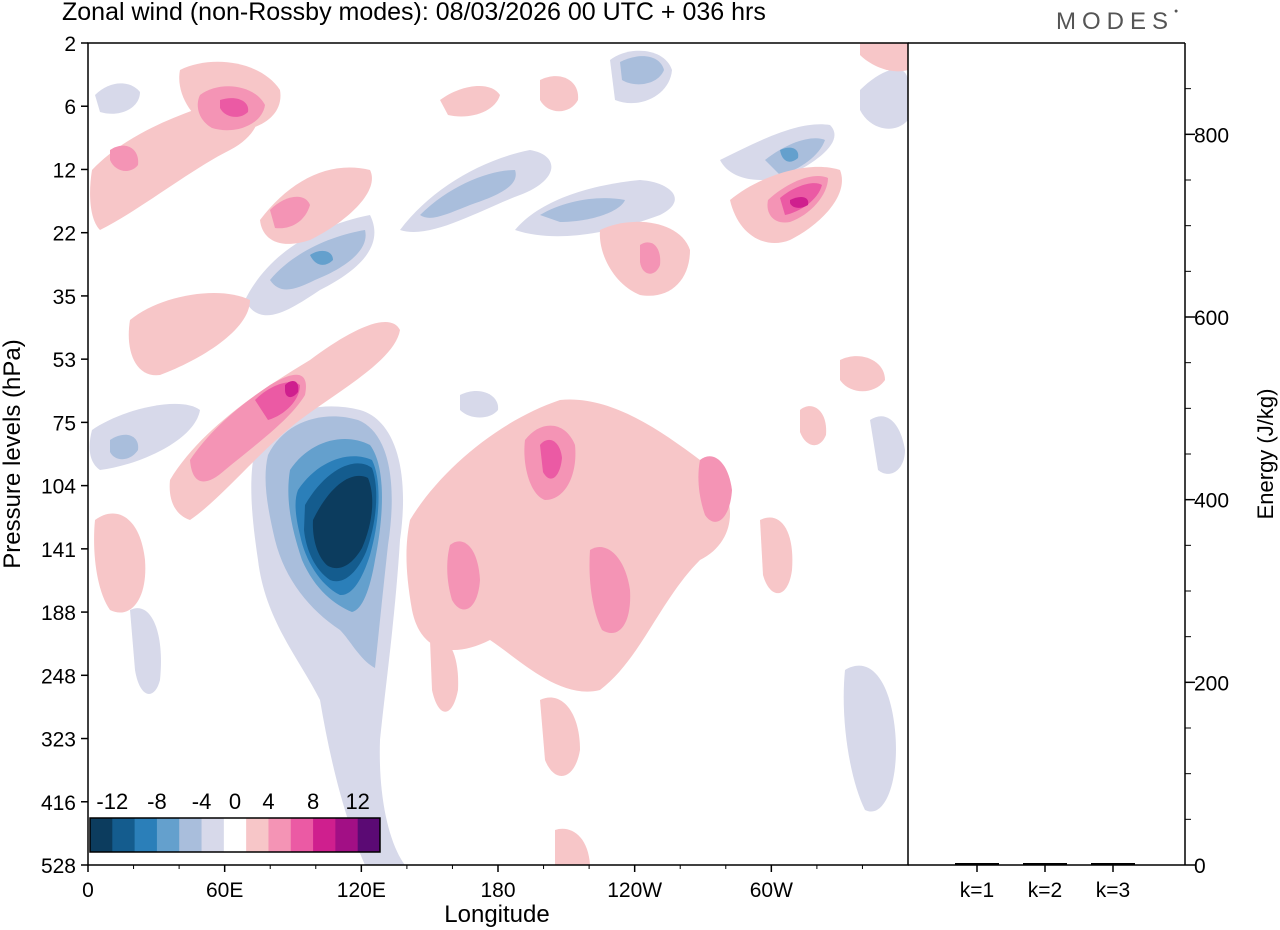 The width and height of the screenshot is (1280, 930). I want to click on contour-upper-left-inner, so click(234, 107).